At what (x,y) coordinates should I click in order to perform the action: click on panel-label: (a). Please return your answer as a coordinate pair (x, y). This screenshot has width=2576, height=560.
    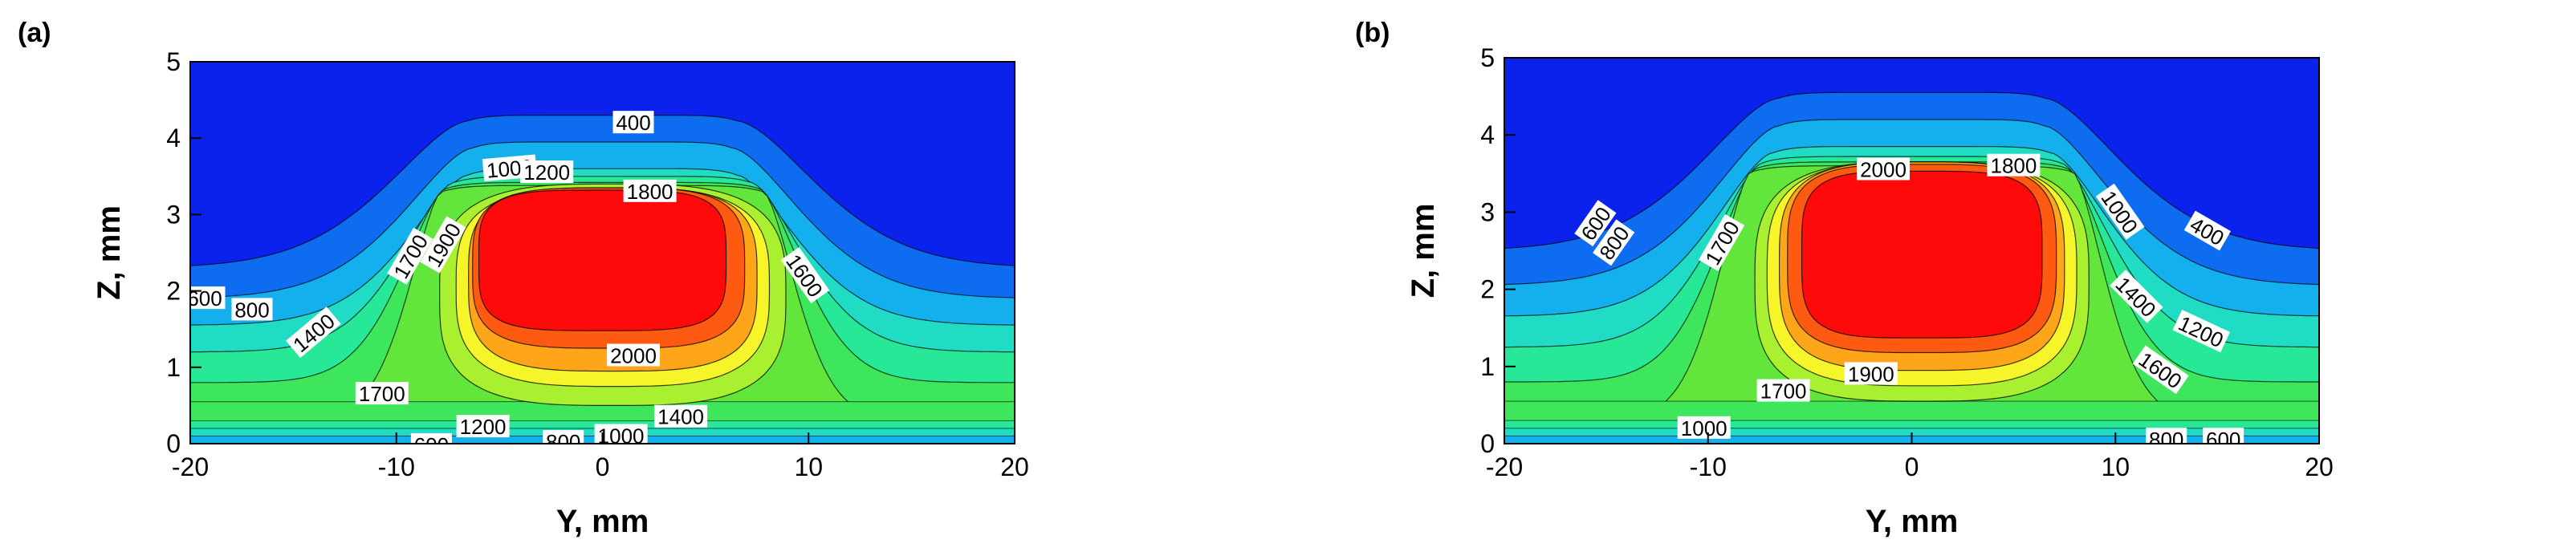
    Looking at the image, I should click on (34, 33).